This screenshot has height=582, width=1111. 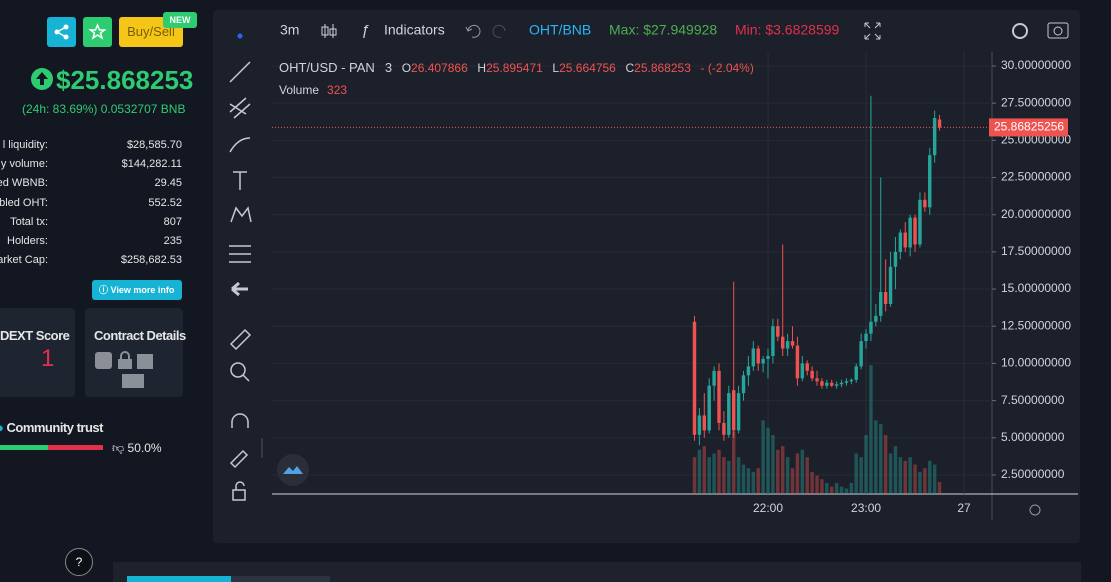 What do you see at coordinates (104, 109) in the screenshot?
I see `price-change: (24h: 83.69%) 0.0532707 BNB` at bounding box center [104, 109].